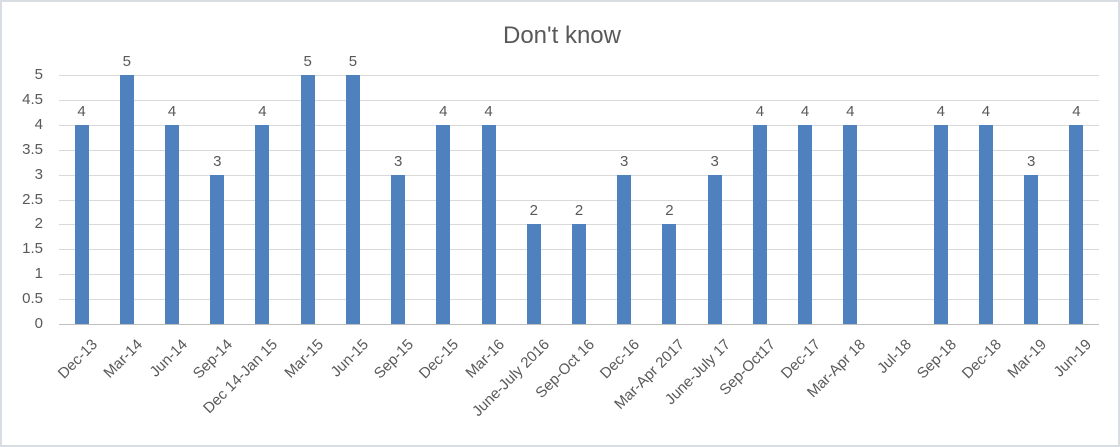 This screenshot has width=1120, height=447. Describe the element at coordinates (26, 223) in the screenshot. I see `y-axis-labels: 0 0.5 1 1.5 2 2.5 3 3.5 4 4.5 5` at that location.